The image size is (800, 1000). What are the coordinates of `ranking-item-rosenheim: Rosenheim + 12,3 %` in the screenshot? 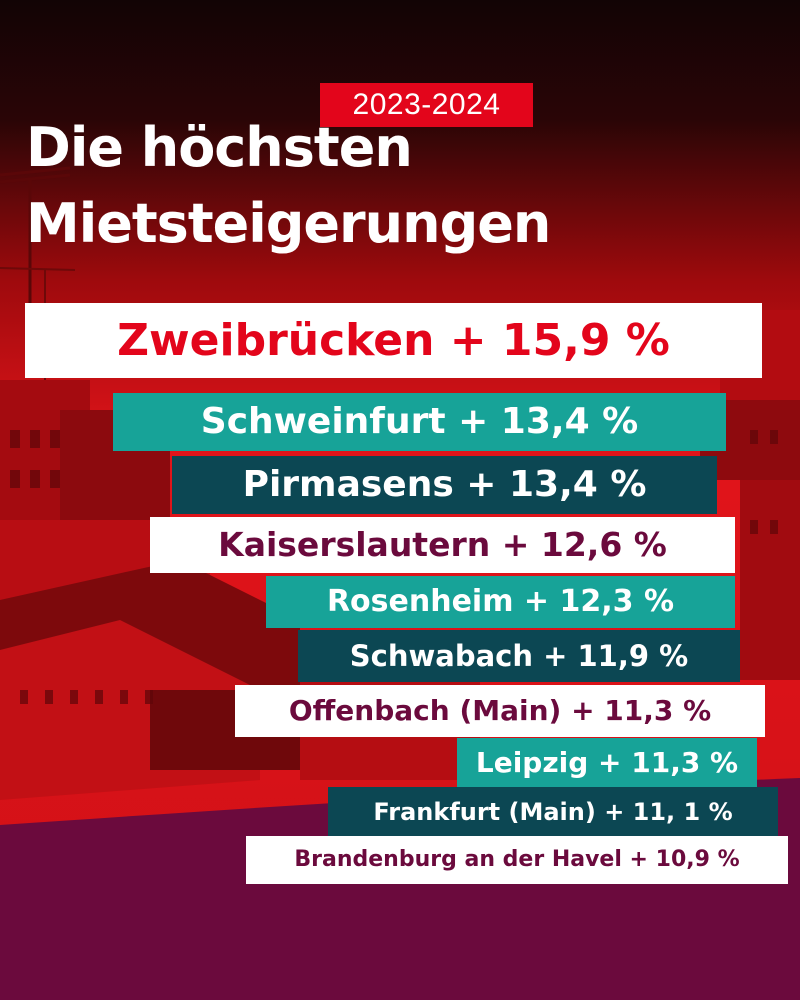 It's located at (500, 602).